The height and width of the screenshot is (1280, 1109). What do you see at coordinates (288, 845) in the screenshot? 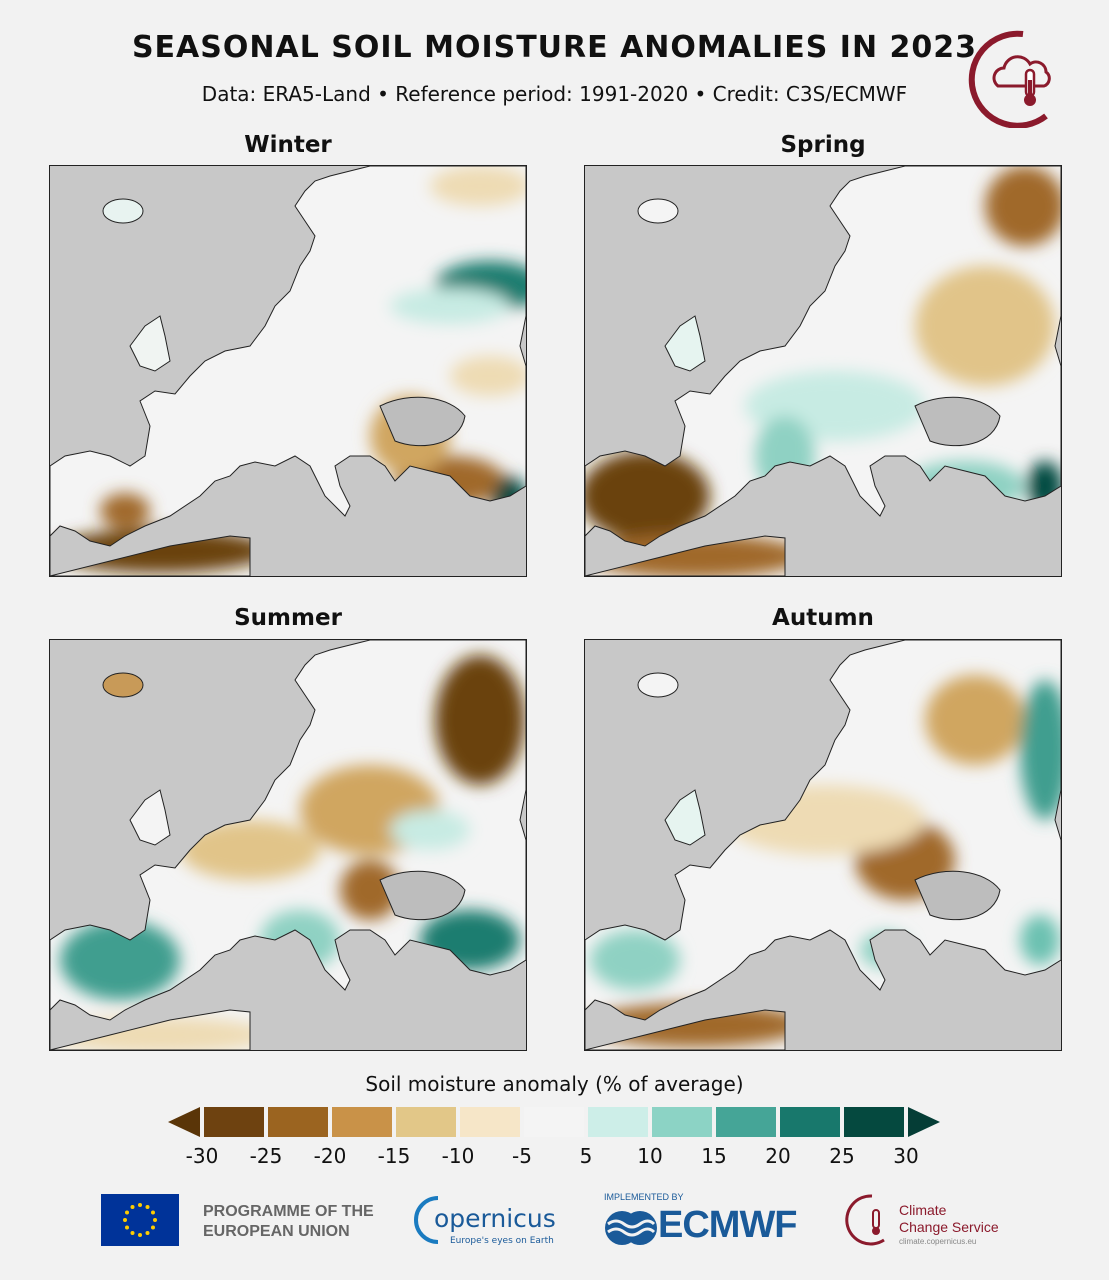
I see `map-summer` at bounding box center [288, 845].